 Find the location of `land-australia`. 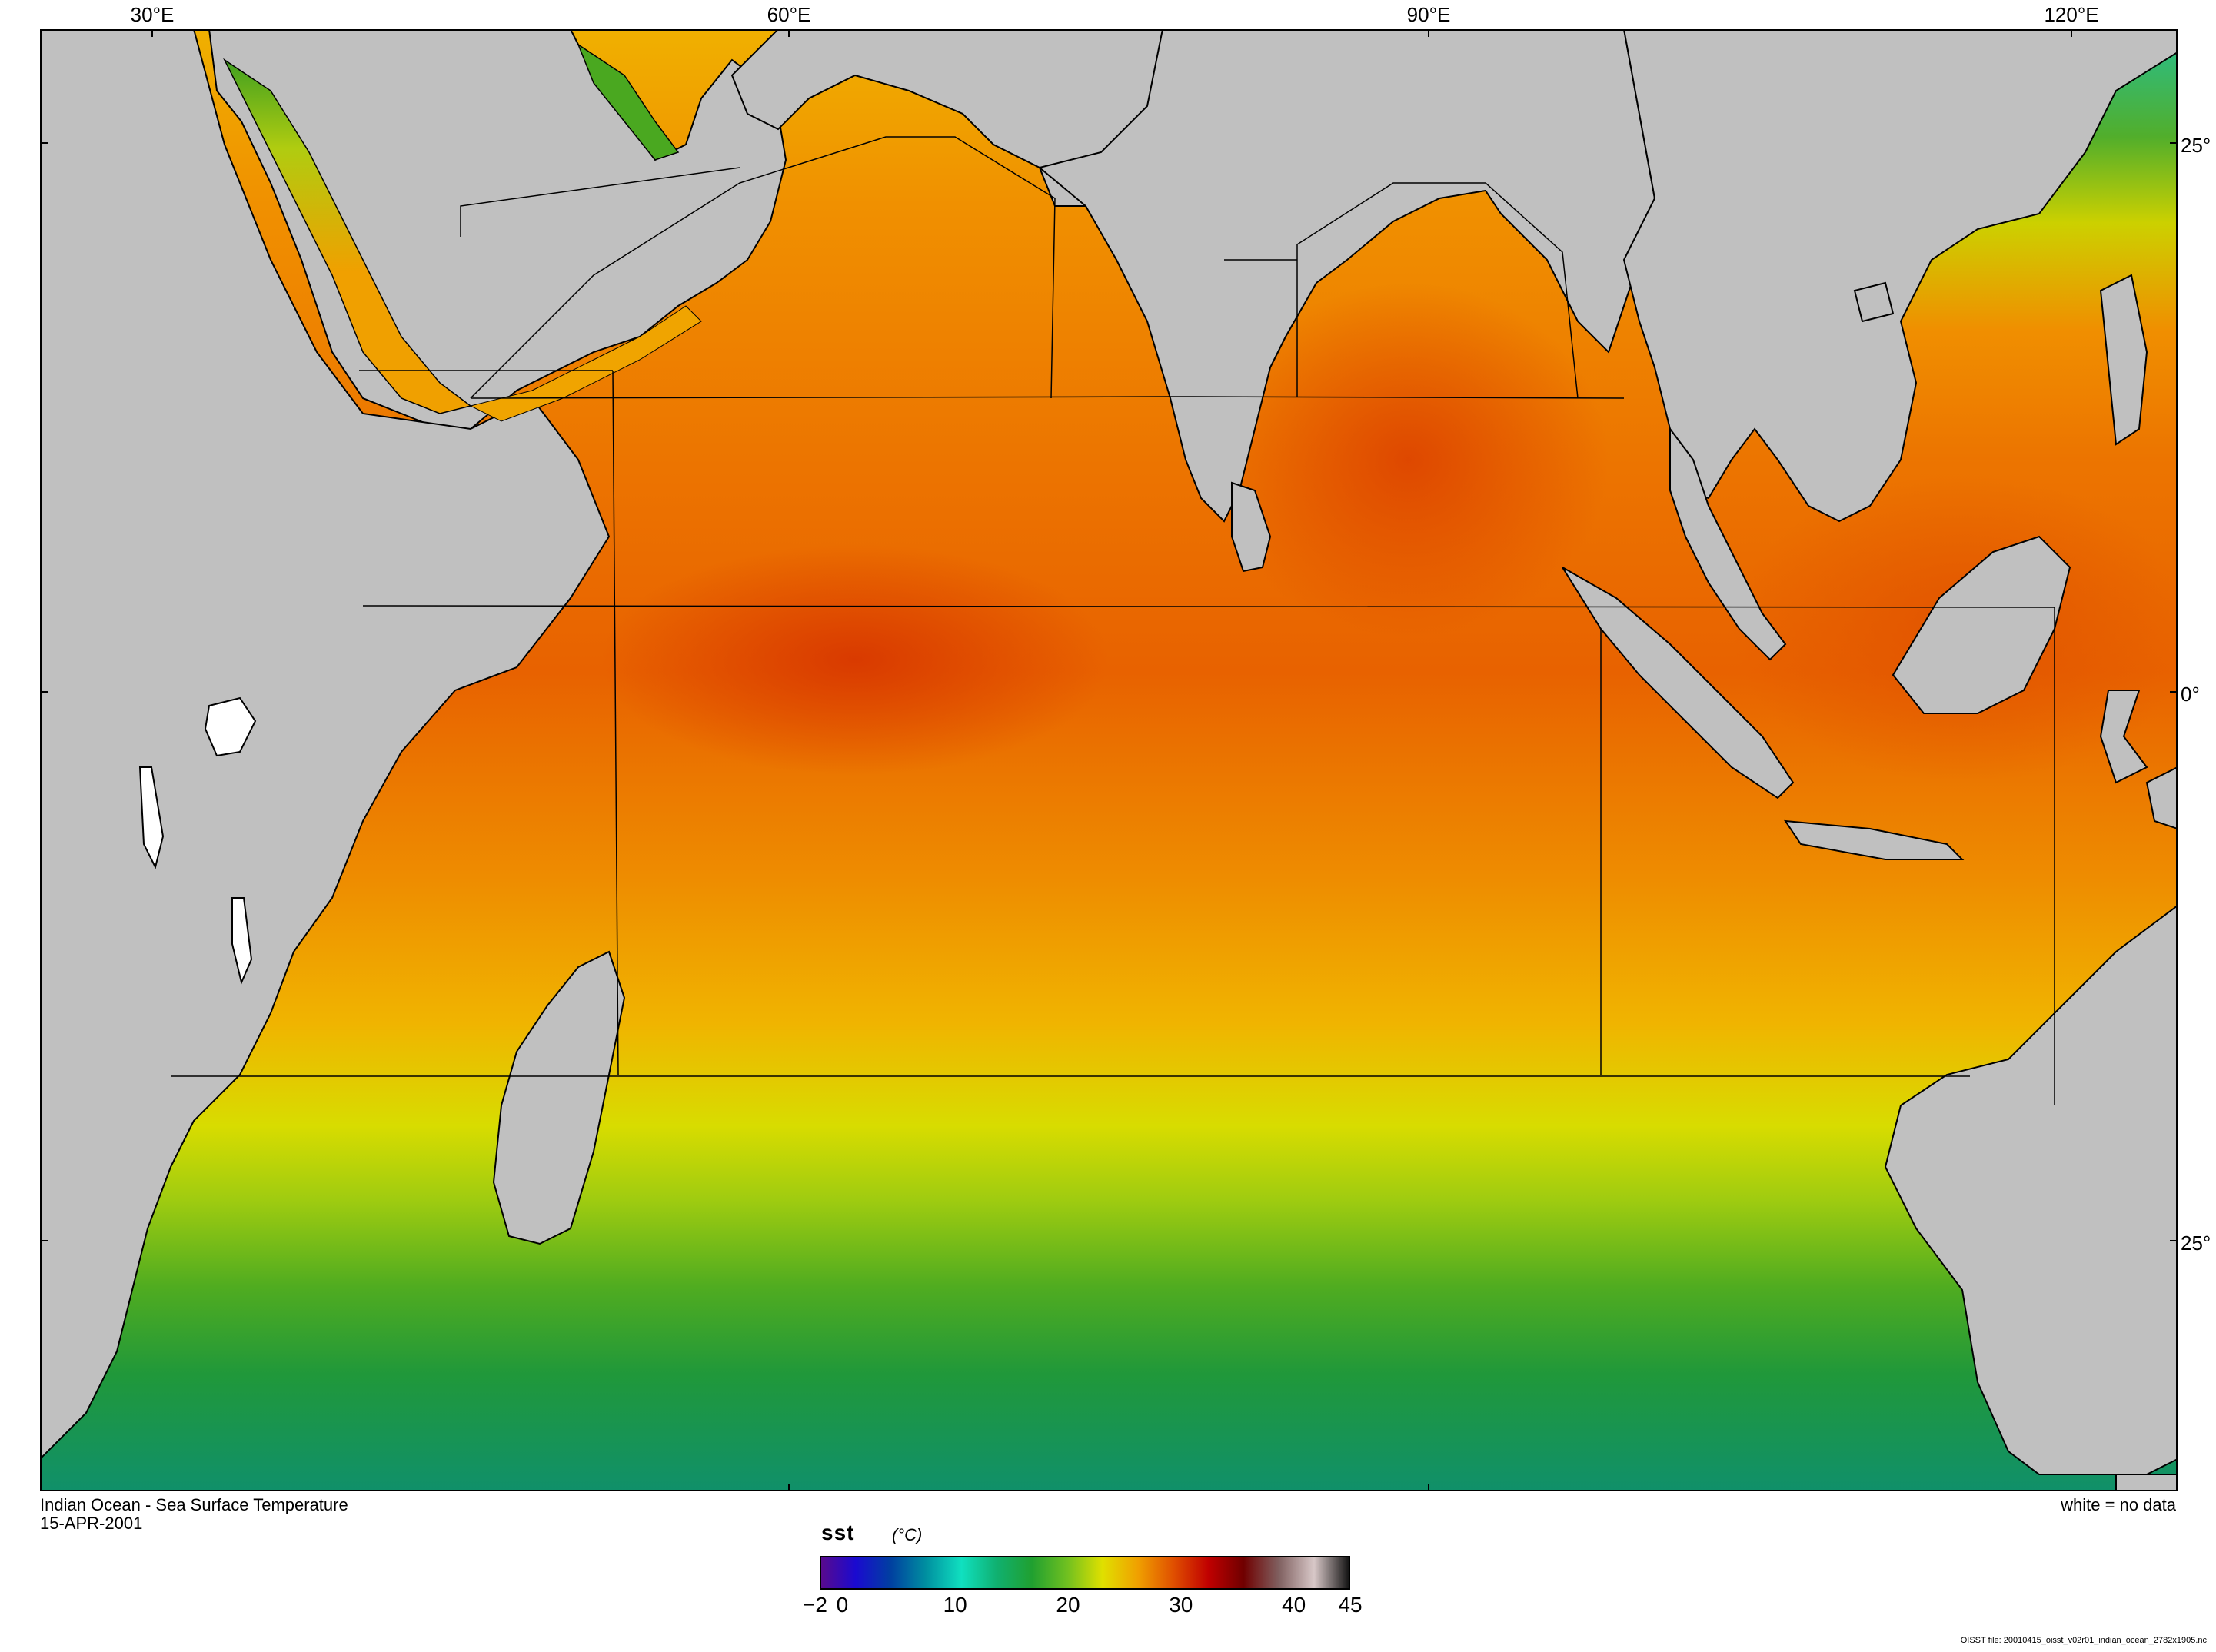

land-australia is located at coordinates (2031, 1189).